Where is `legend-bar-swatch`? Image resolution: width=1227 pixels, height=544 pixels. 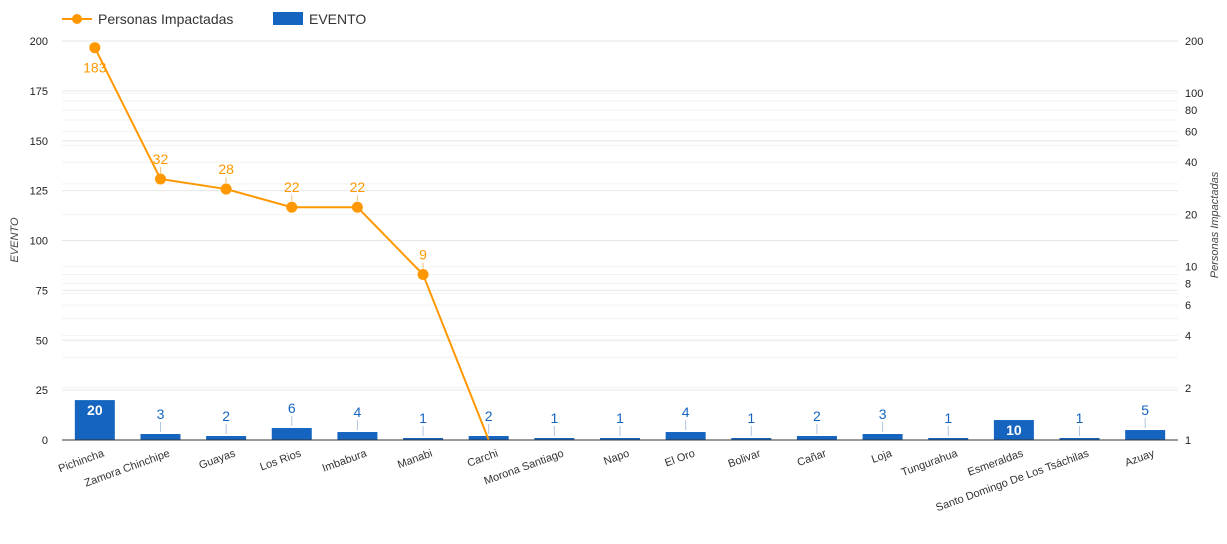
legend-bar-swatch is located at coordinates (288, 18).